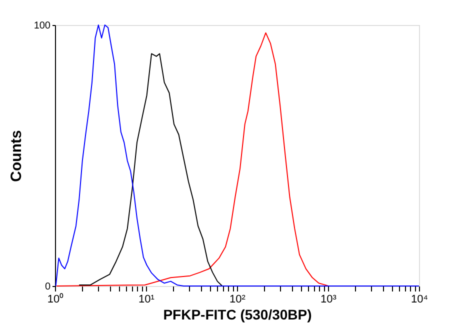  What do you see at coordinates (238, 300) in the screenshot?
I see `x-tick-label: 10²` at bounding box center [238, 300].